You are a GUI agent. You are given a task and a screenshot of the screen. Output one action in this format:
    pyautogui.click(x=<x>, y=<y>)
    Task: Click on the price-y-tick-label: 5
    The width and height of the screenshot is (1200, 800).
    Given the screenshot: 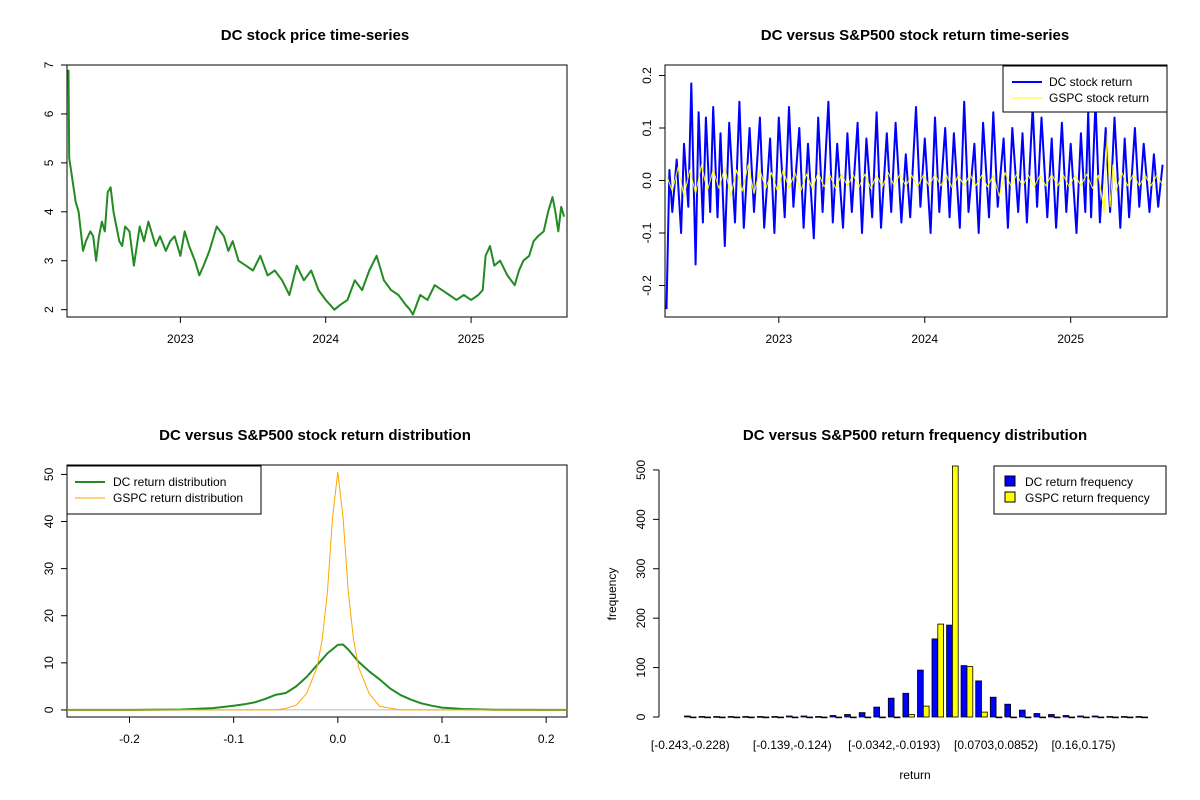 What is the action you would take?
    pyautogui.click(x=49, y=162)
    